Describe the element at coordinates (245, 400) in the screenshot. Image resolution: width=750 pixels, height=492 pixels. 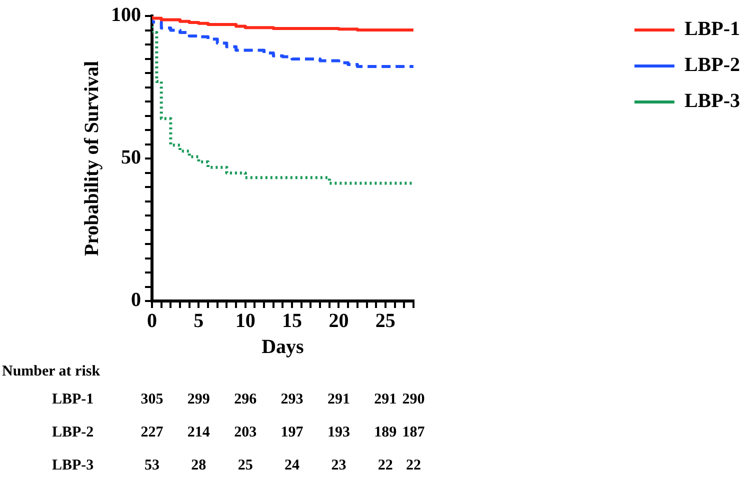
I see `text: 296` at that location.